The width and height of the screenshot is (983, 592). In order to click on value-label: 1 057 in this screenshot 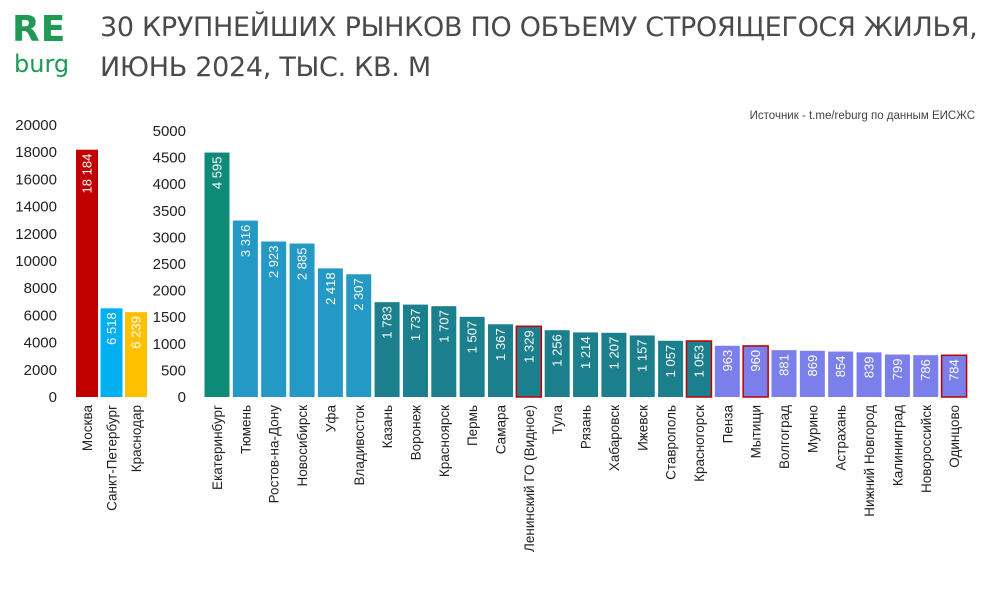, I will do `click(670, 361)`.